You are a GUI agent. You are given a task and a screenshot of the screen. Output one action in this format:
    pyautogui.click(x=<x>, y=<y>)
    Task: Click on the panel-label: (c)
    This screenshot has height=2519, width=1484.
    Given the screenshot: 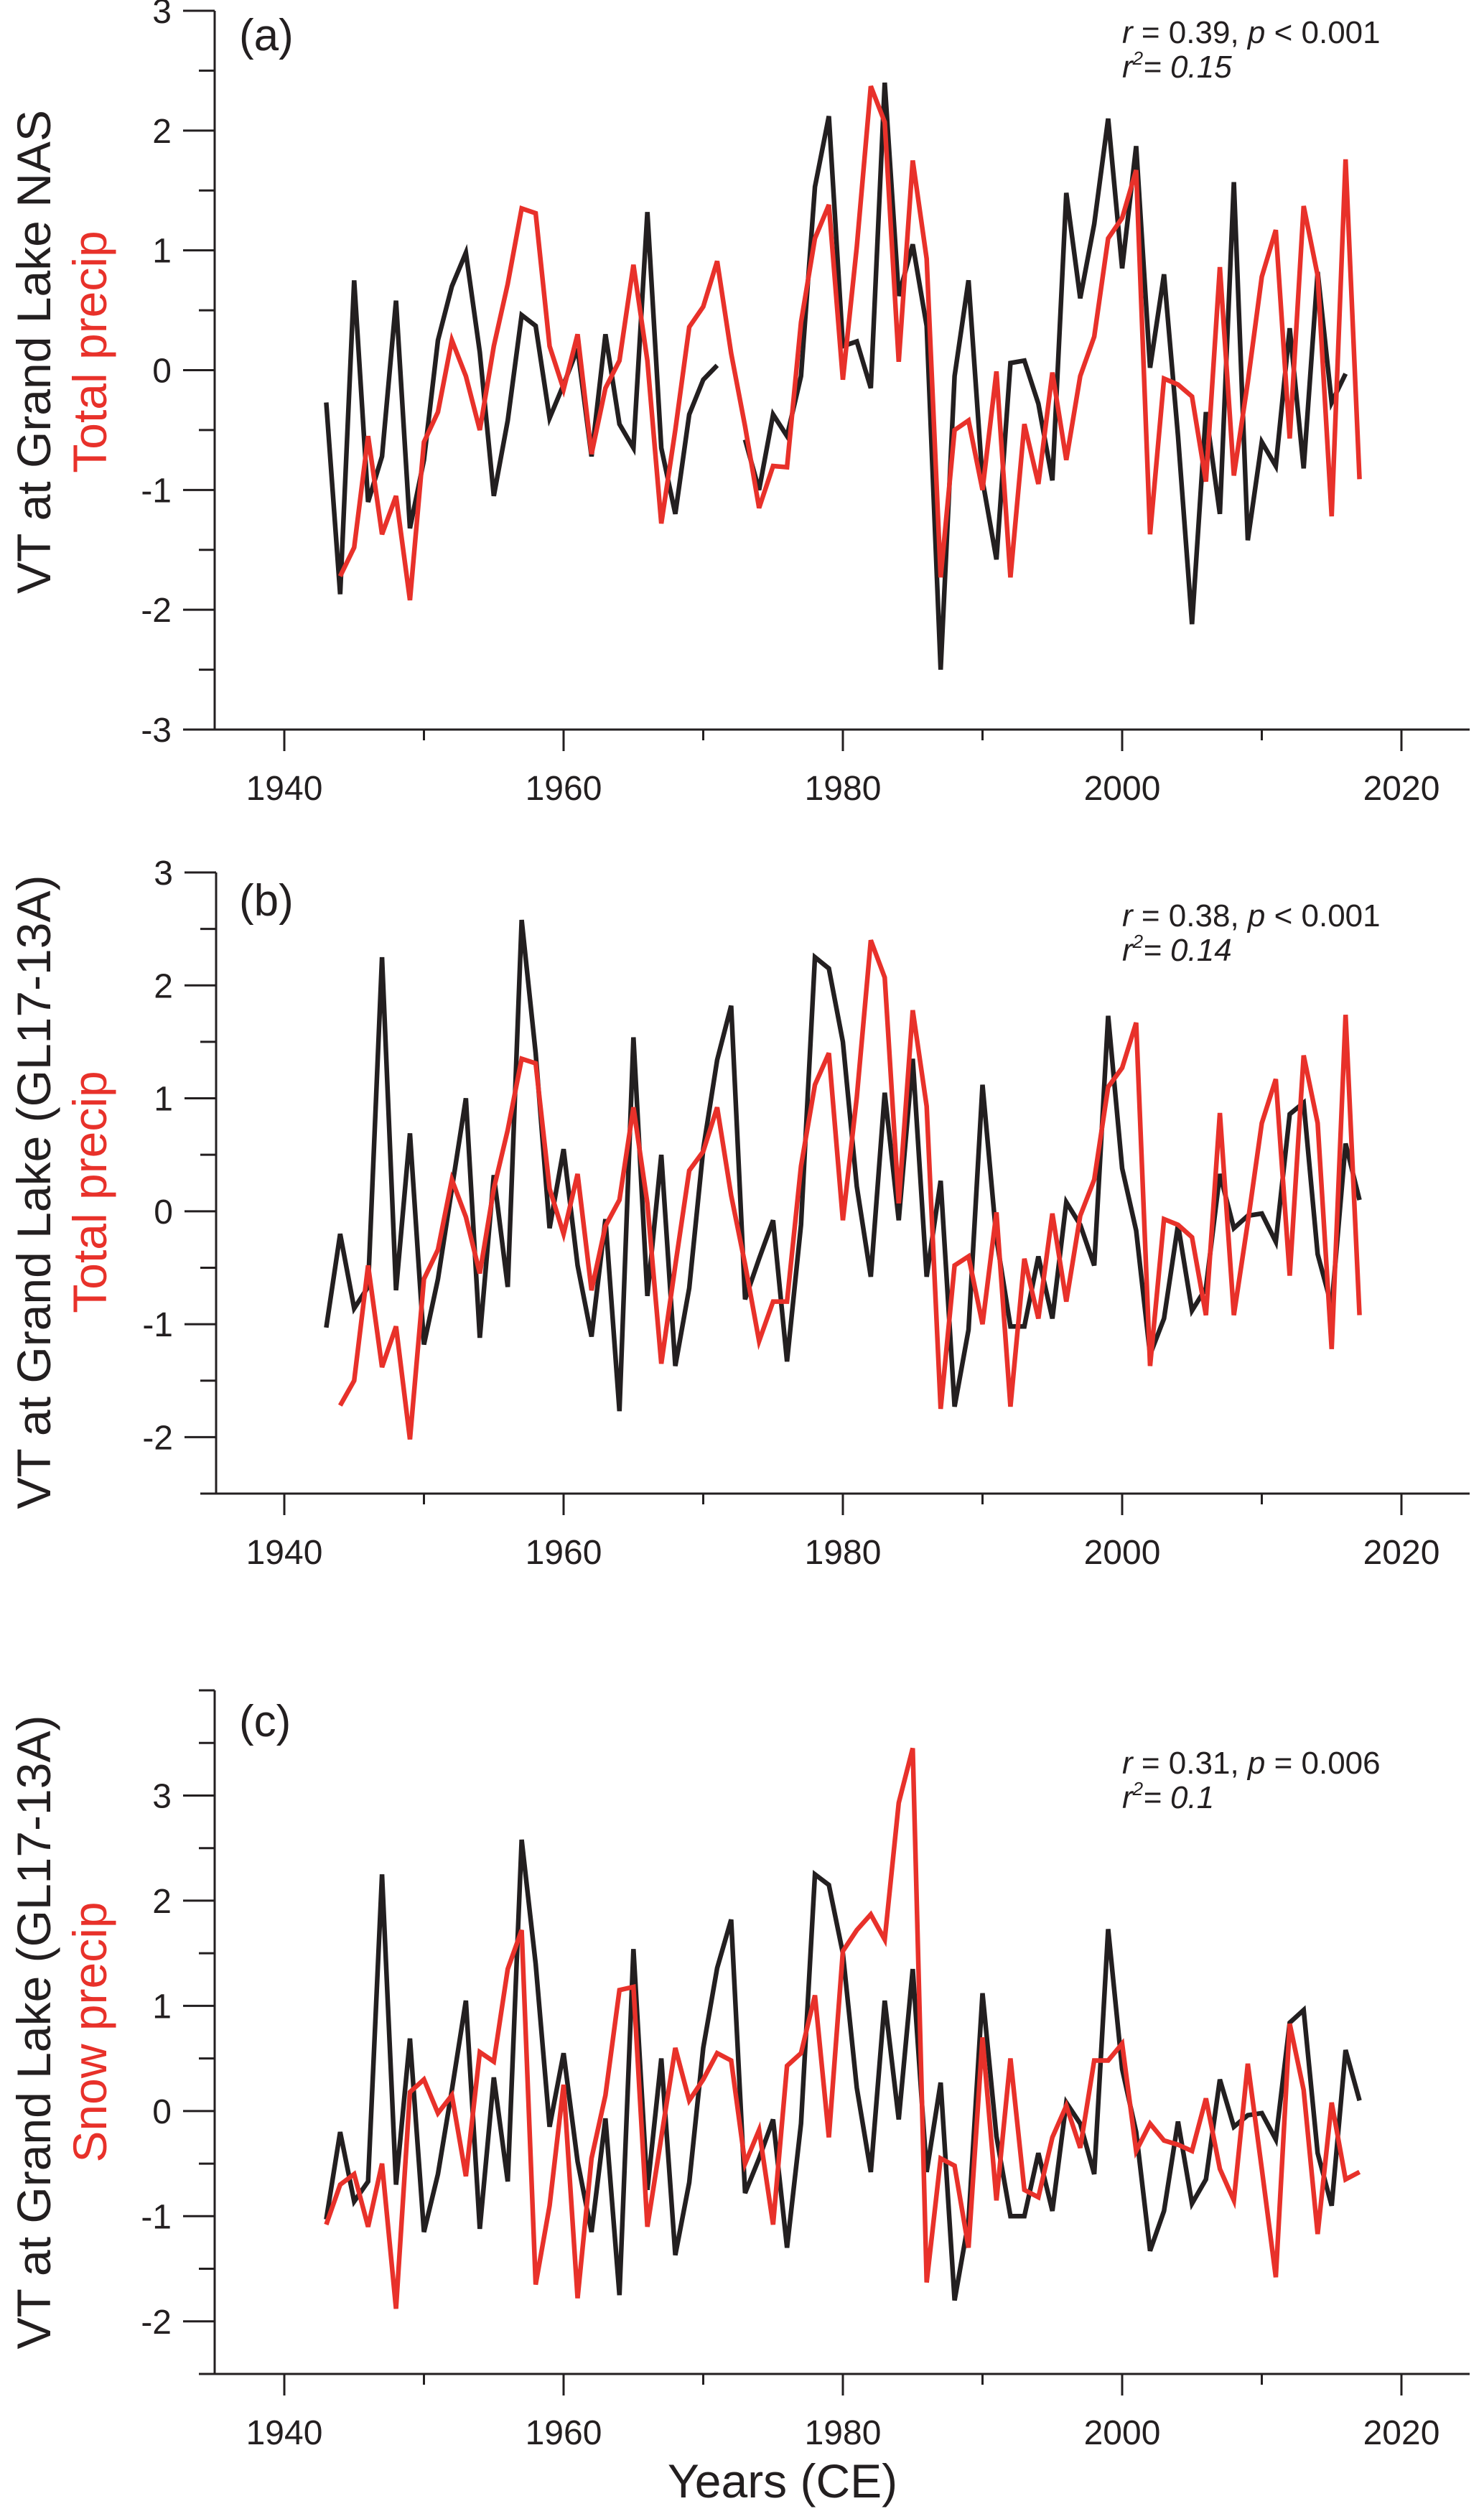 What is the action you would take?
    pyautogui.click(x=265, y=1722)
    